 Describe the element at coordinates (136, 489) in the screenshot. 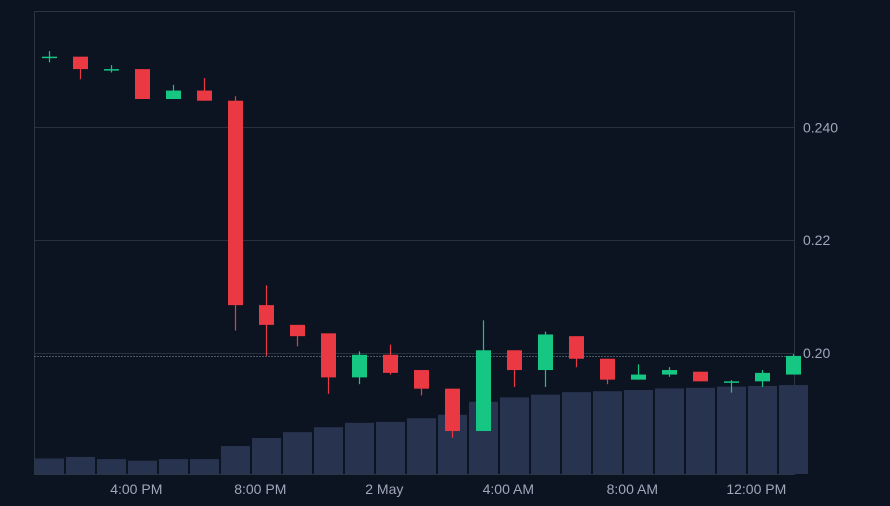

I see `x-tick-label: 4:00 PM` at that location.